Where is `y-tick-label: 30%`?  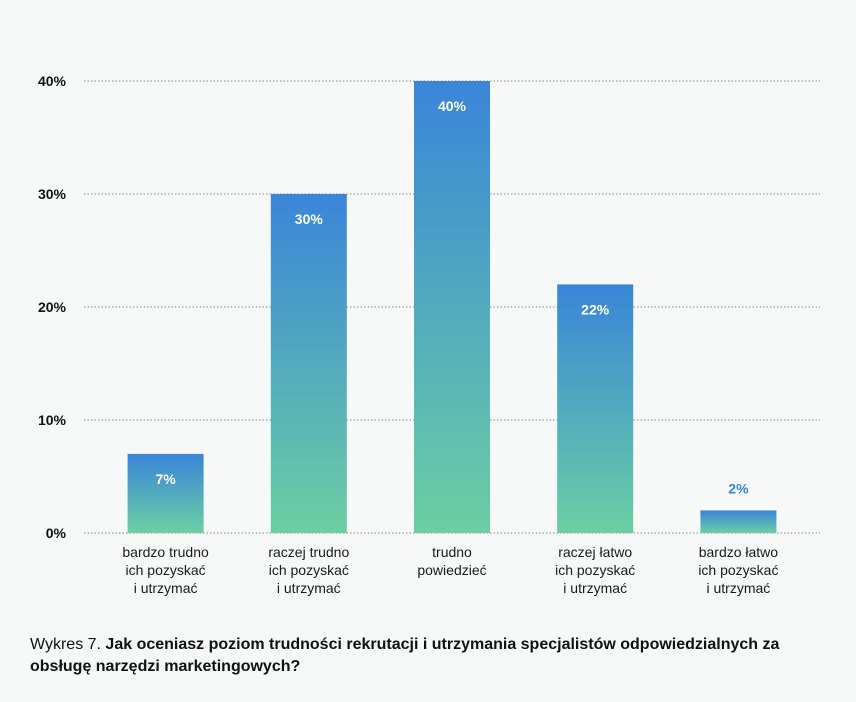 y-tick-label: 30% is located at coordinates (52, 194).